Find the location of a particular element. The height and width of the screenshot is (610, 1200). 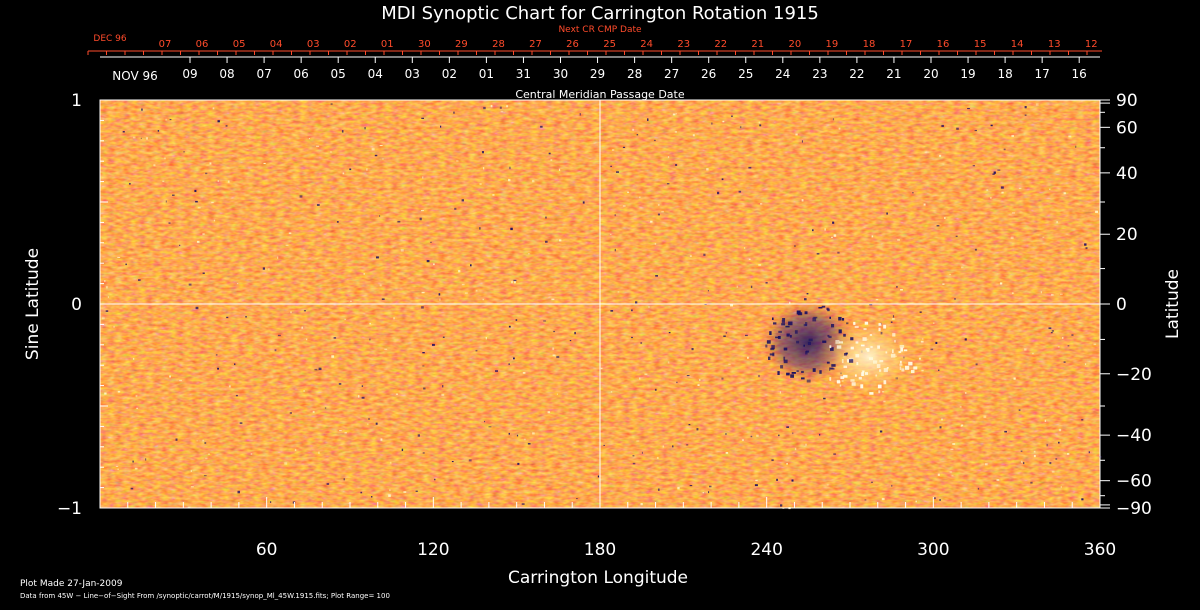

active-region-positive is located at coordinates (868, 357).